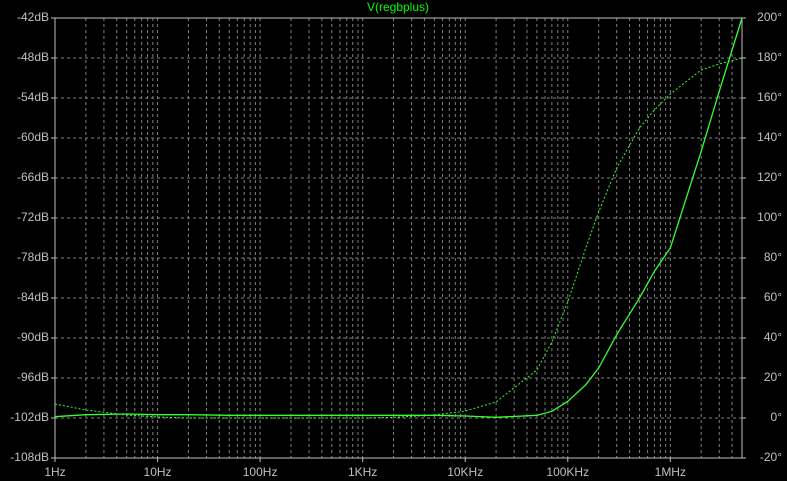 The width and height of the screenshot is (787, 481). Describe the element at coordinates (33, 57) in the screenshot. I see `y-tick-label: -48dB` at that location.